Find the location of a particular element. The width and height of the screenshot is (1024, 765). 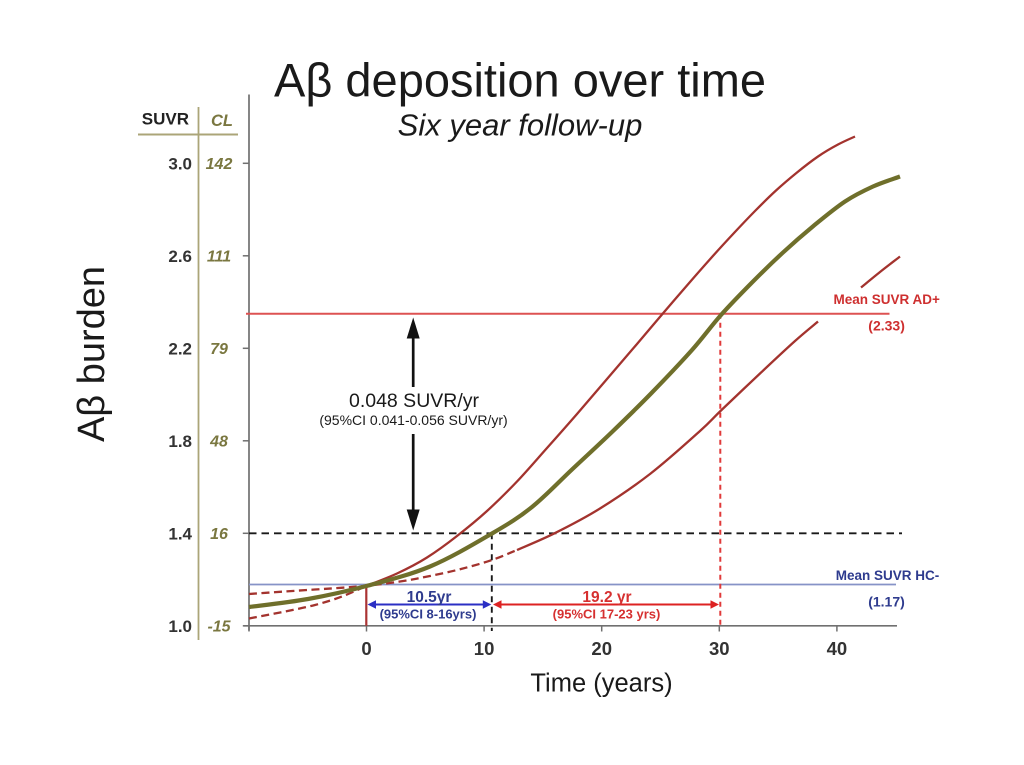

svg-text: 20 is located at coordinates (601, 648).